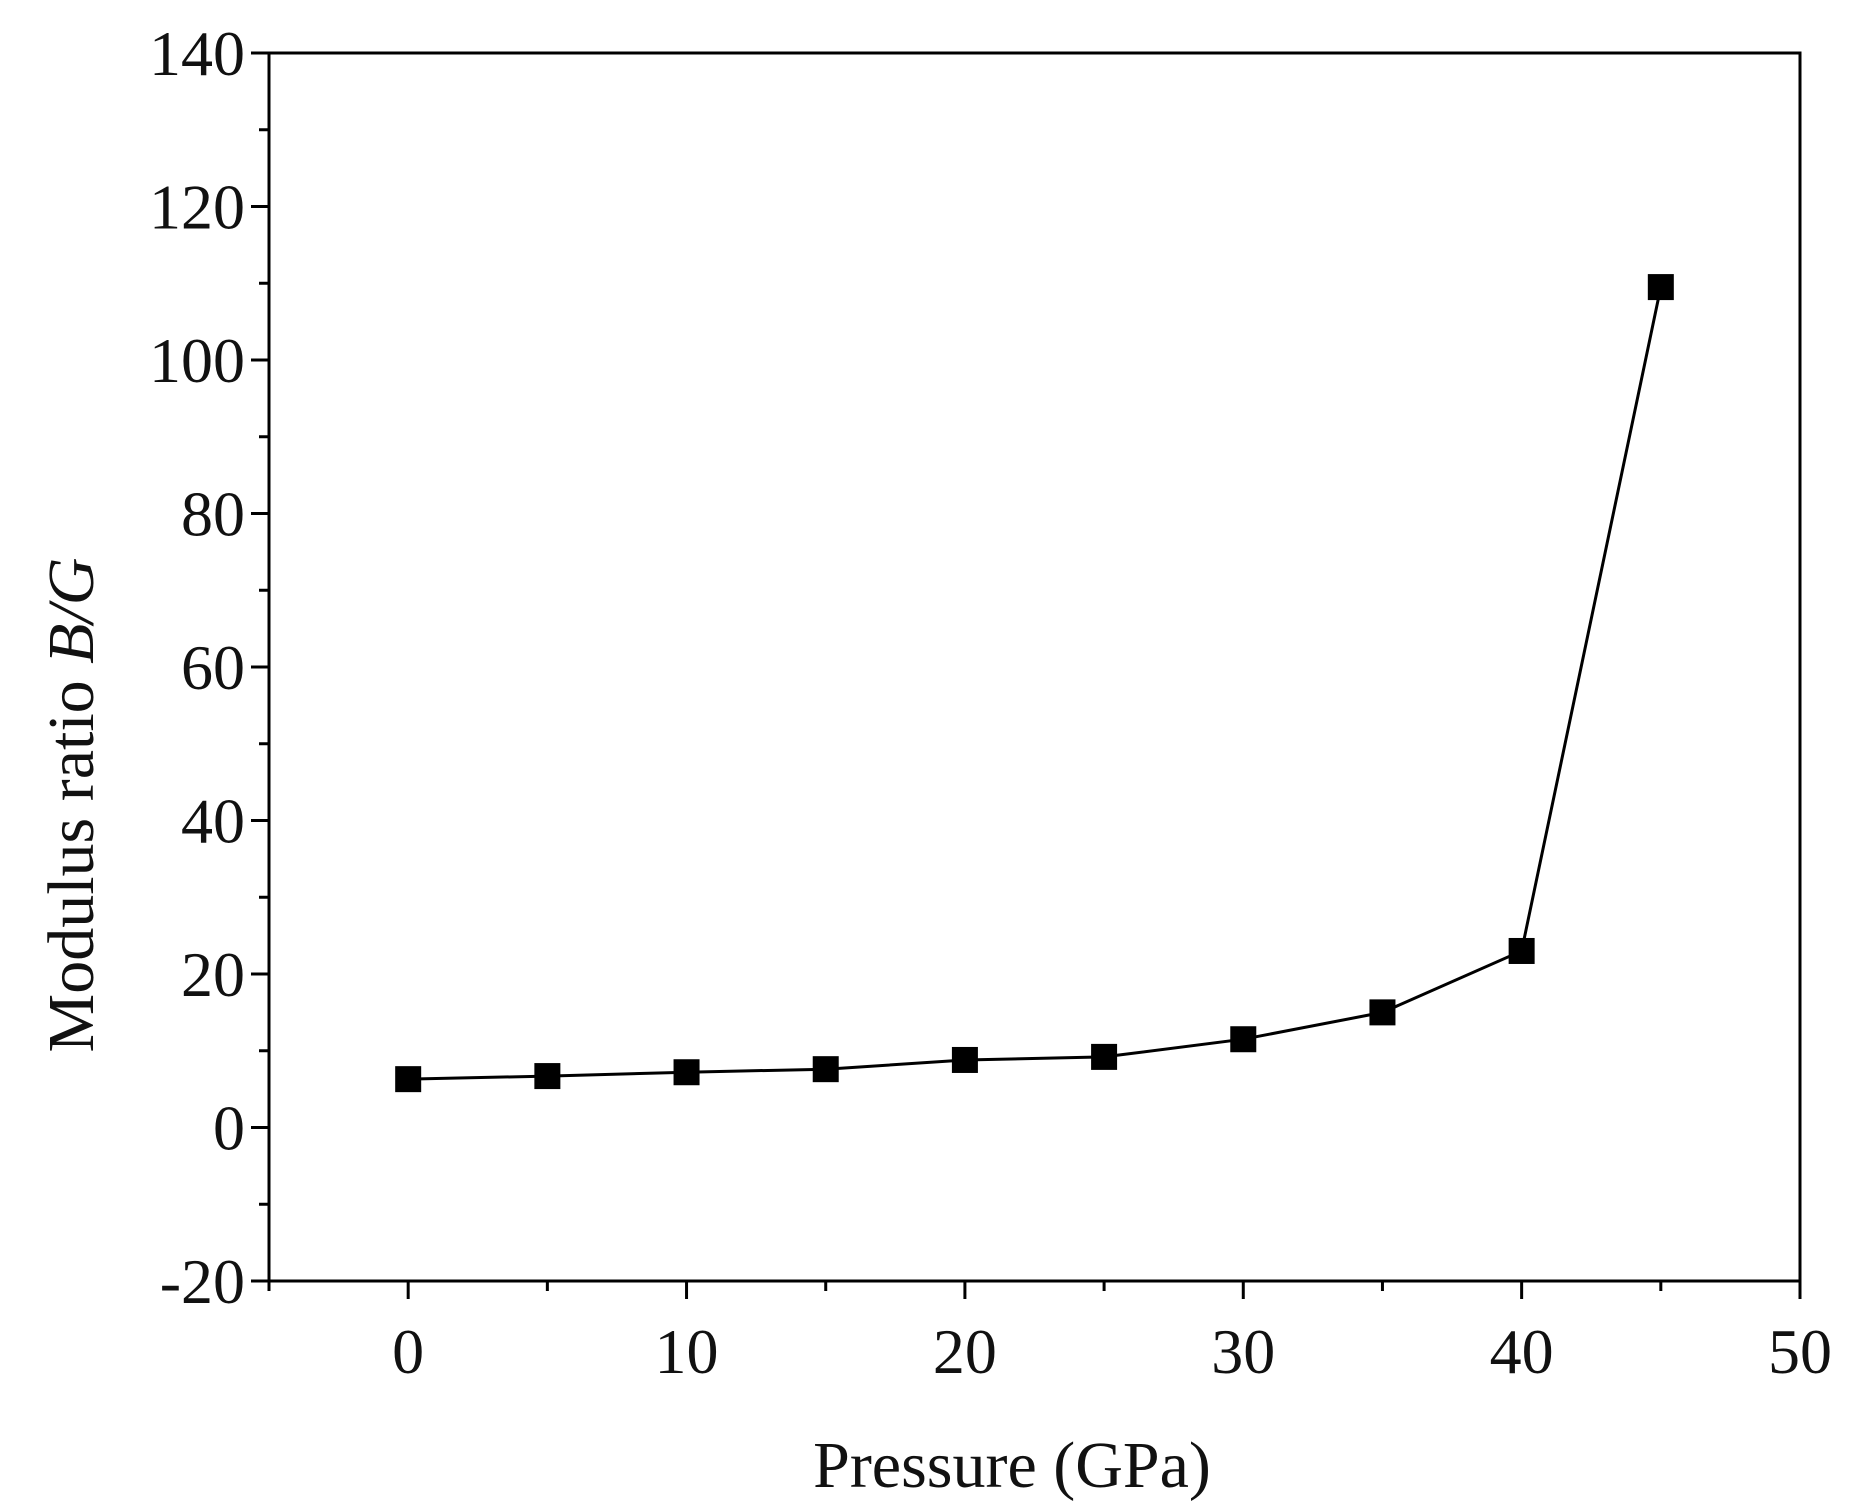 The height and width of the screenshot is (1510, 1849). Describe the element at coordinates (229, 1128) in the screenshot. I see `y-tick-label: 0` at that location.